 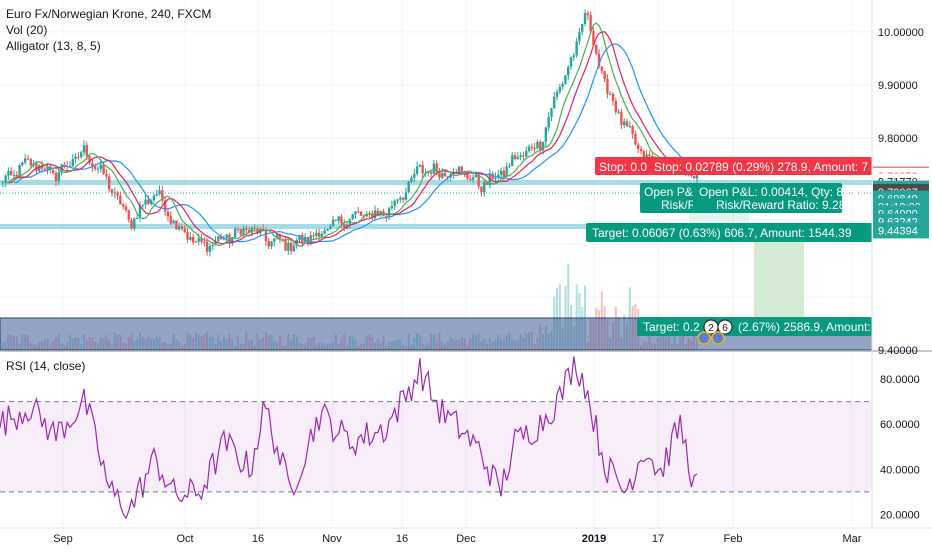 I want to click on long-target-zone, so click(x=779, y=275).